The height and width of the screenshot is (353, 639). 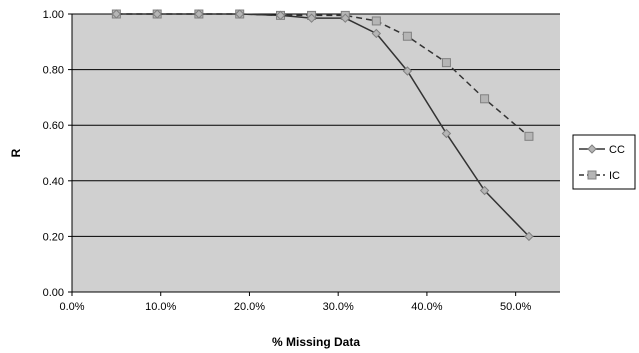 What do you see at coordinates (316, 342) in the screenshot?
I see `x-axis-title: % Missing Data` at bounding box center [316, 342].